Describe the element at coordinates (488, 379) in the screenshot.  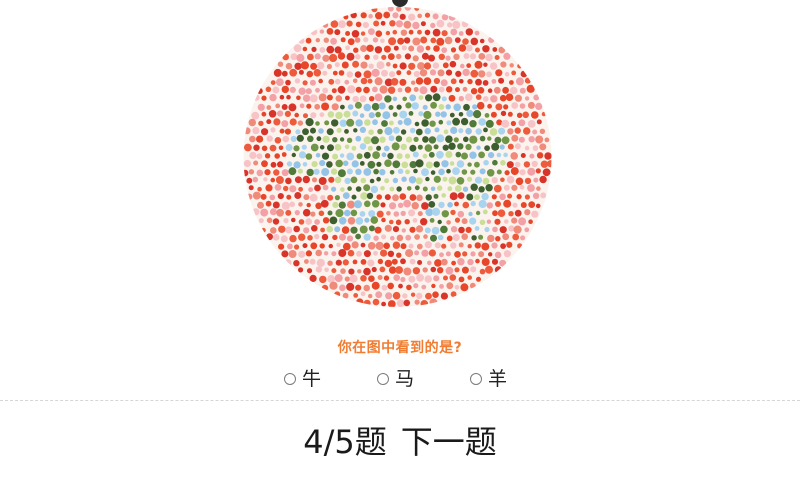
I see `option-sheep: 羊` at that location.